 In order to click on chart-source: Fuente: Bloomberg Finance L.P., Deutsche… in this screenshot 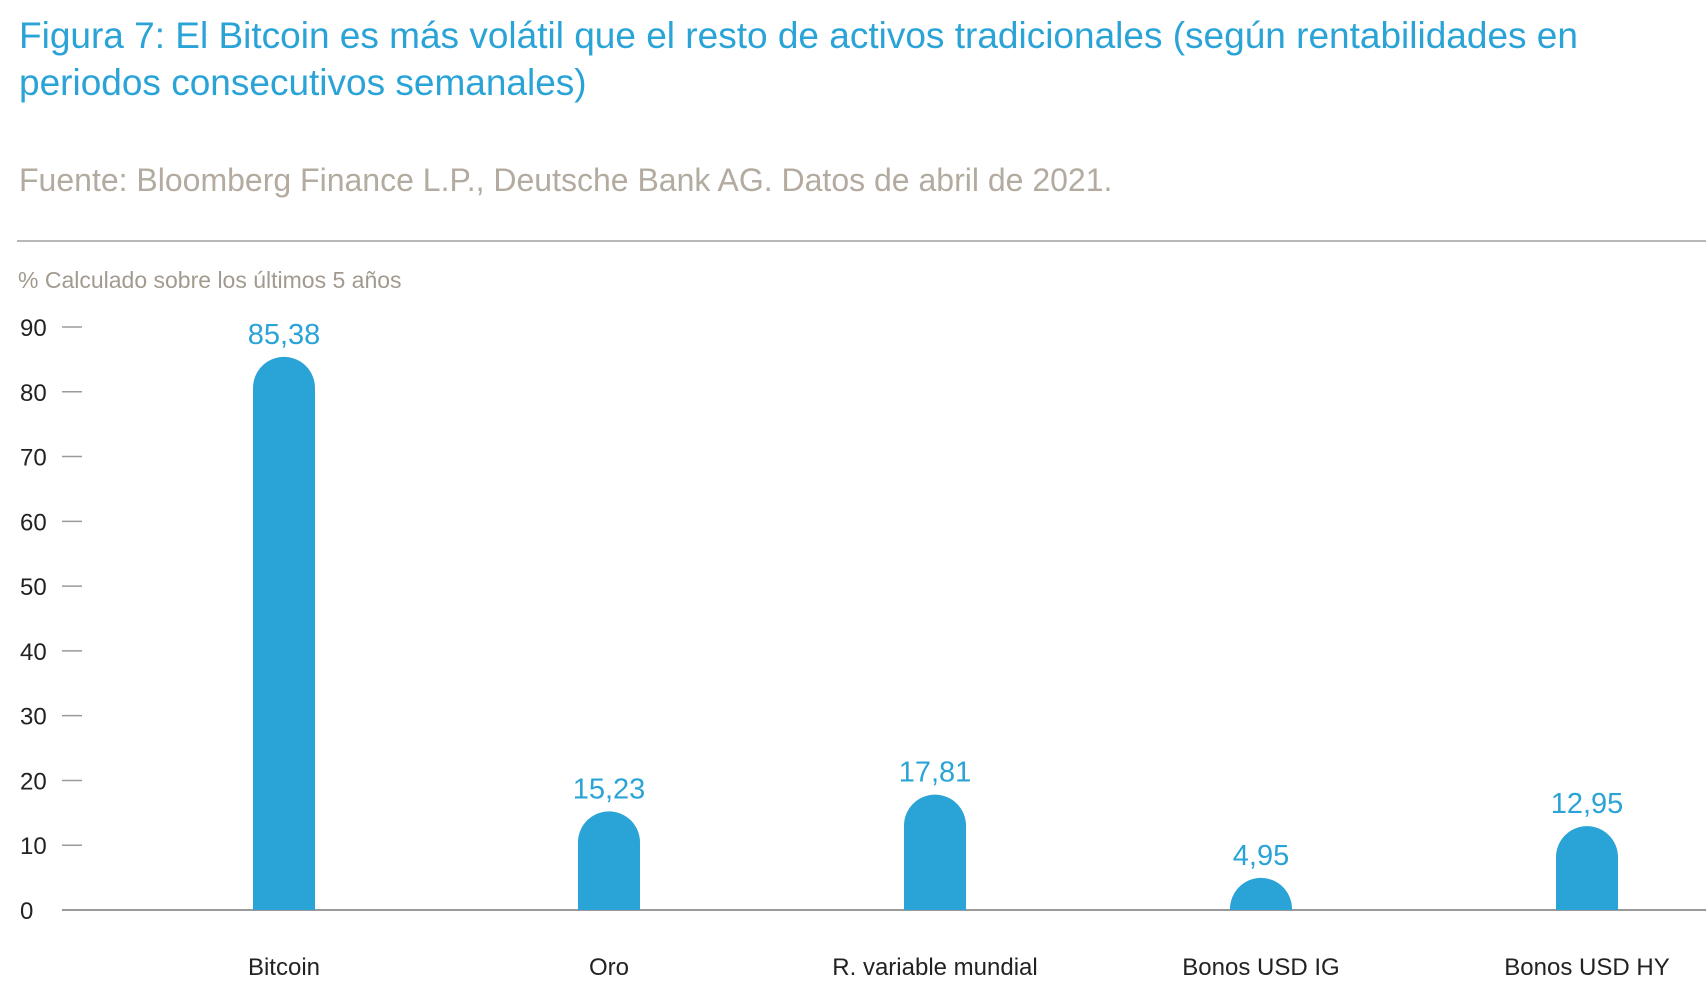, I will do `click(566, 180)`.